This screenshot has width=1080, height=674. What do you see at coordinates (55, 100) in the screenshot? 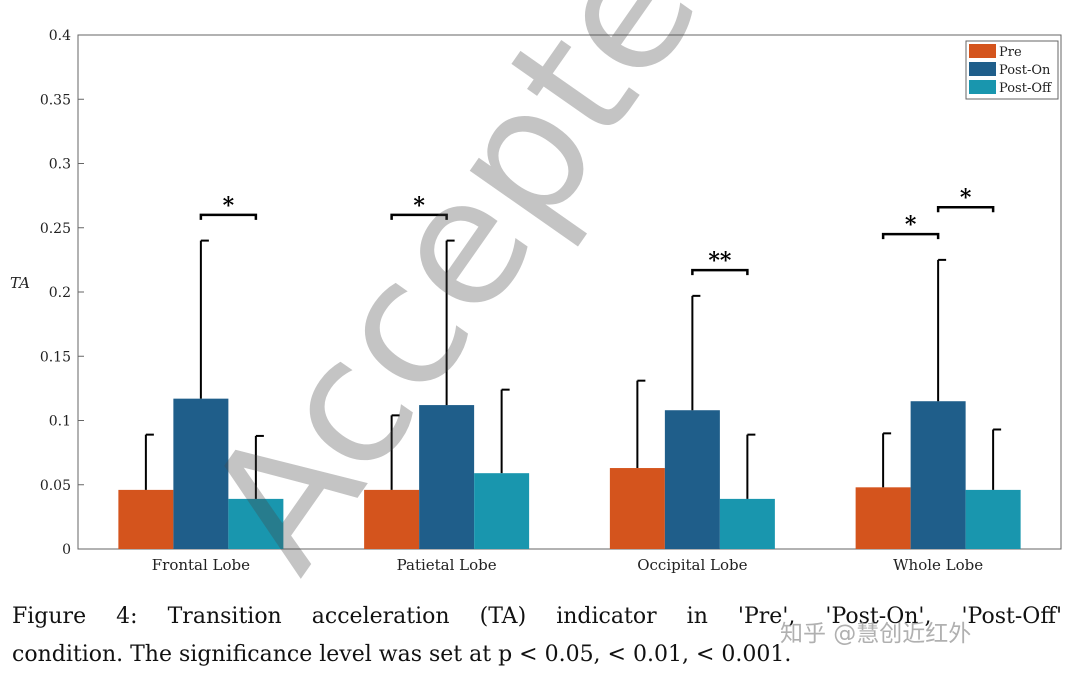
I see `y-tick-label: 0.35` at bounding box center [55, 100].